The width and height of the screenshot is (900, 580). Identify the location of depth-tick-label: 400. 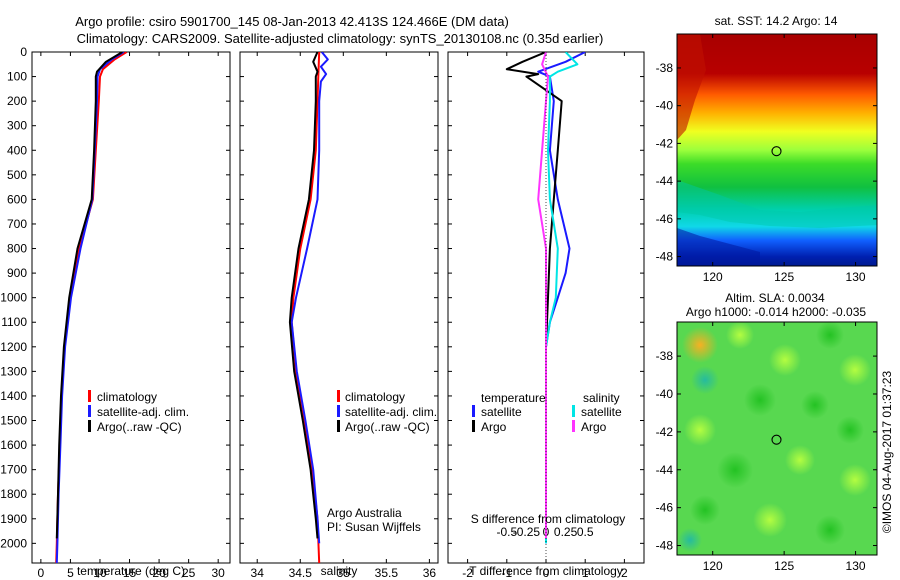
(17, 150).